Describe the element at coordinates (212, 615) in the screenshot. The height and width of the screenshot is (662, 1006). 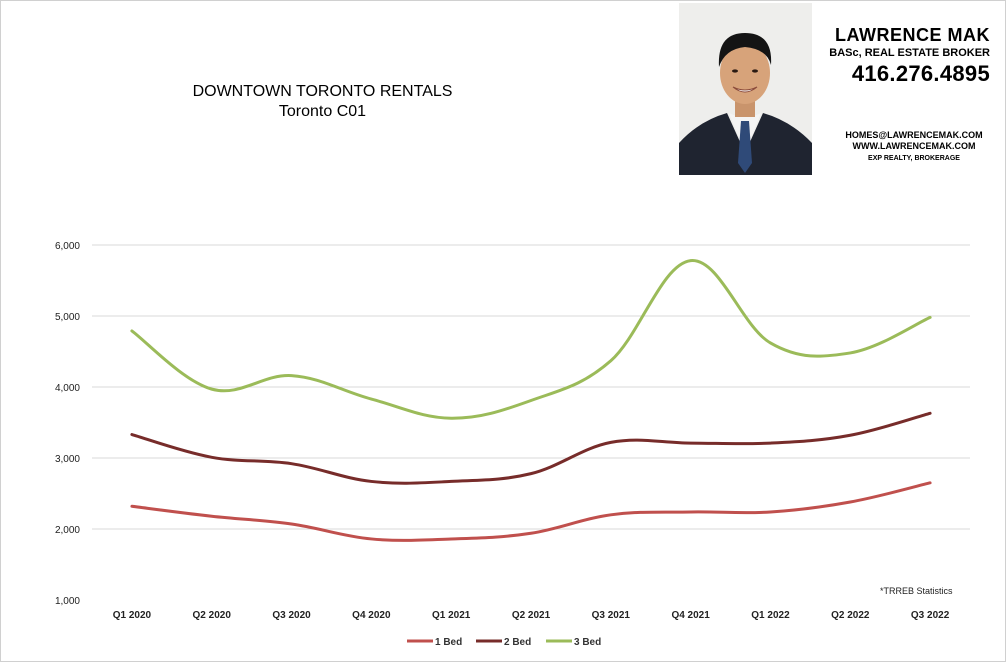
I see `x-tick-label: Q2 2020` at that location.